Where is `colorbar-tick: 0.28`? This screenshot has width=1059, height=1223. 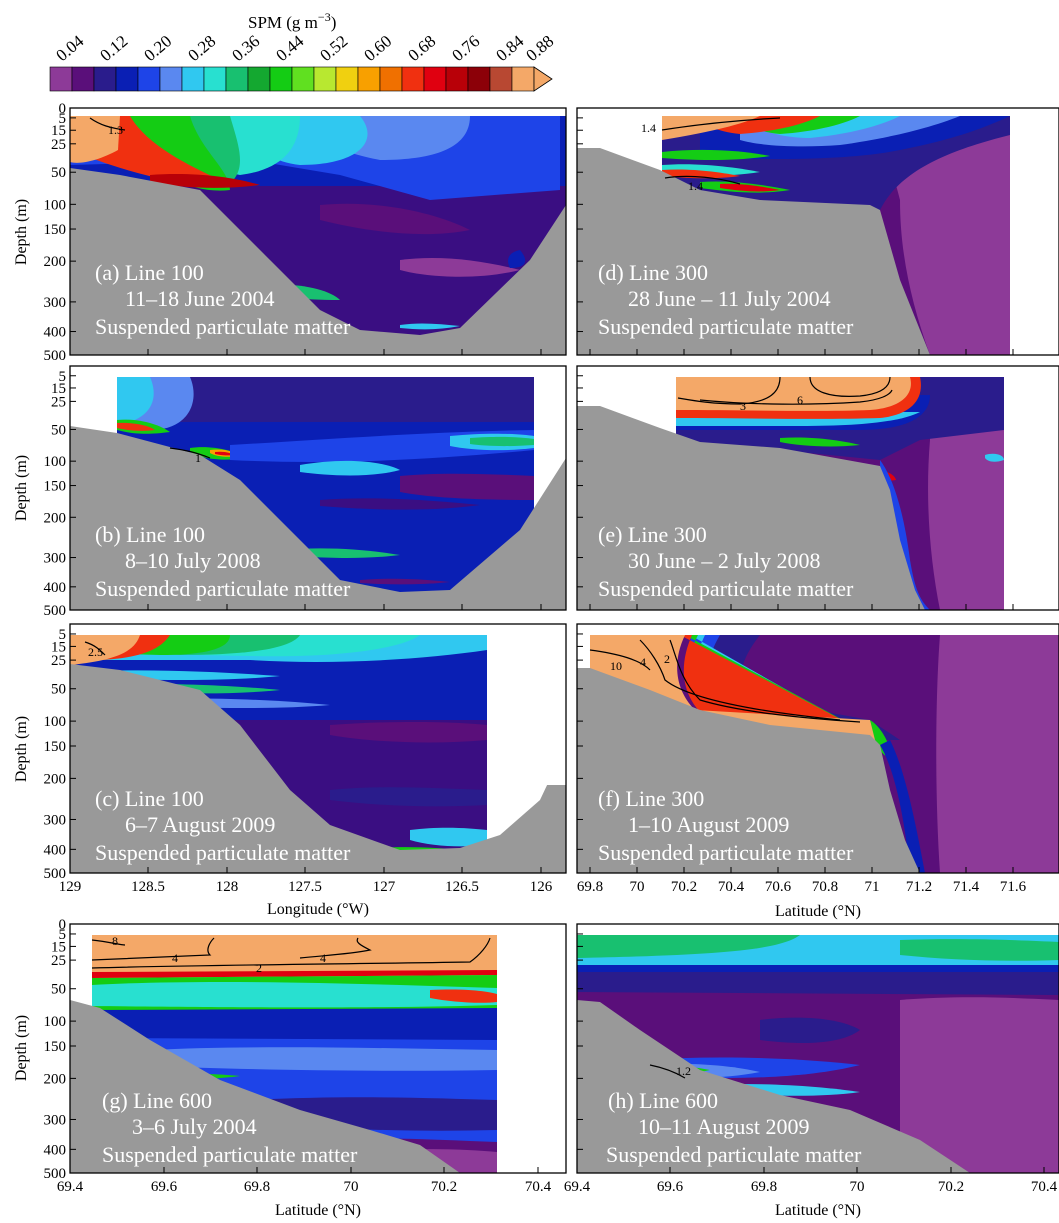 colorbar-tick: 0.28 is located at coordinates (201, 48).